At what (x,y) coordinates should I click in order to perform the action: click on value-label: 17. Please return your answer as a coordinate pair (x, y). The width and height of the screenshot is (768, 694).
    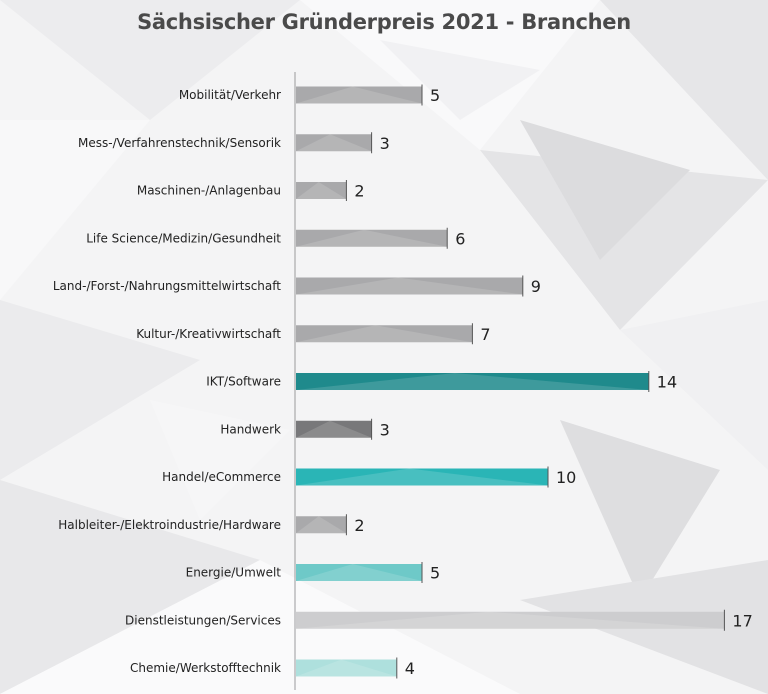
    Looking at the image, I should click on (742, 620).